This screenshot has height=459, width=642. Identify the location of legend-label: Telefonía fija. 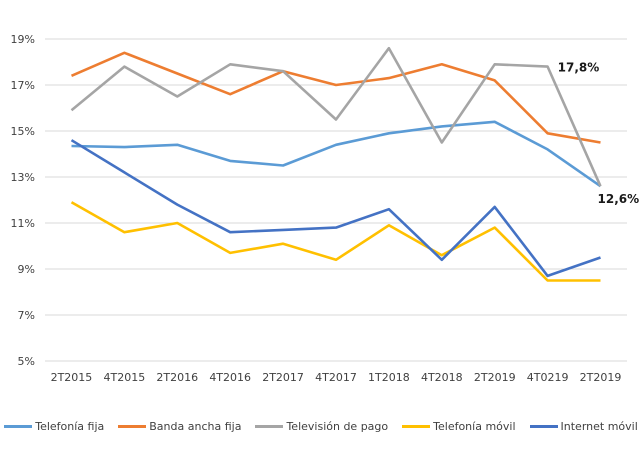
(70, 426).